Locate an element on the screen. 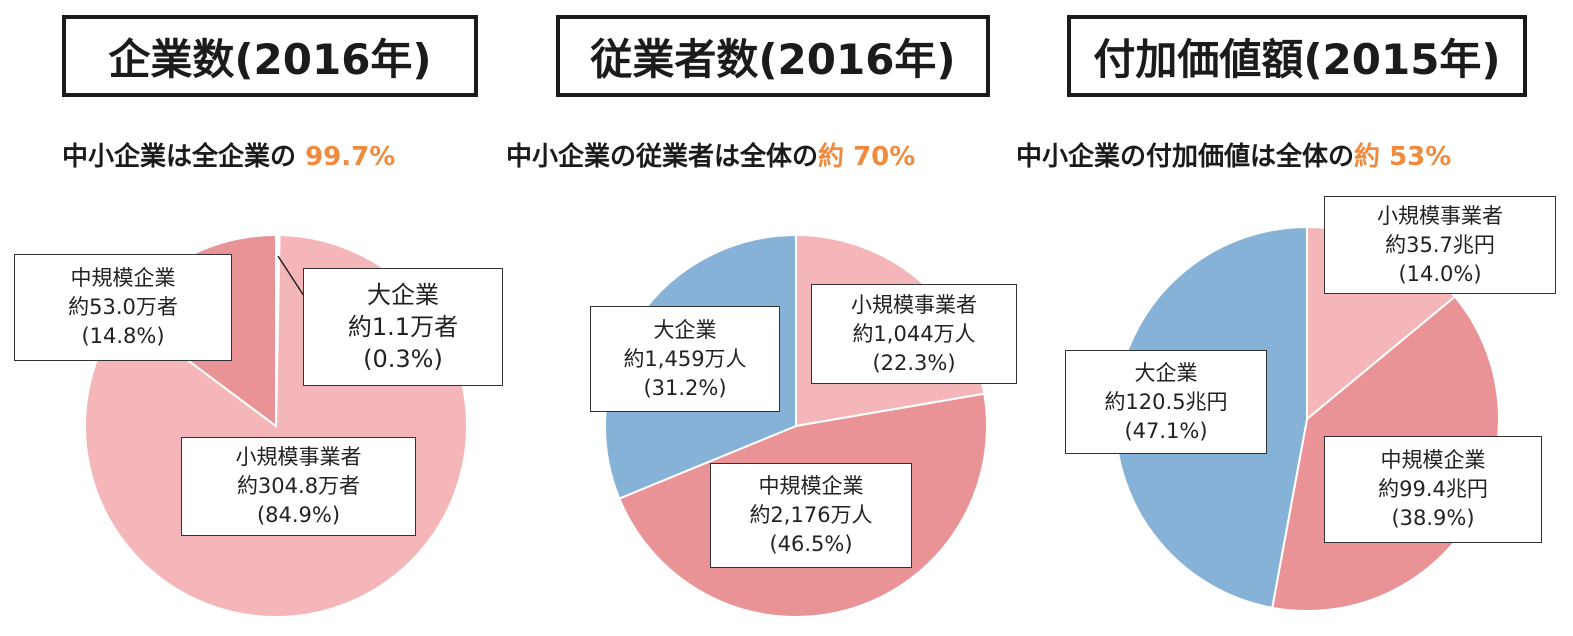  slice-value: 約304.8万者 is located at coordinates (298, 486).